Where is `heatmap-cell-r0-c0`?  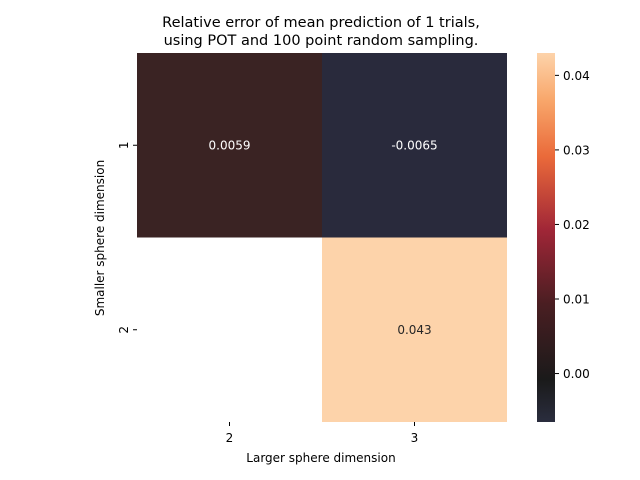
heatmap-cell-r0-c0 is located at coordinates (229, 145).